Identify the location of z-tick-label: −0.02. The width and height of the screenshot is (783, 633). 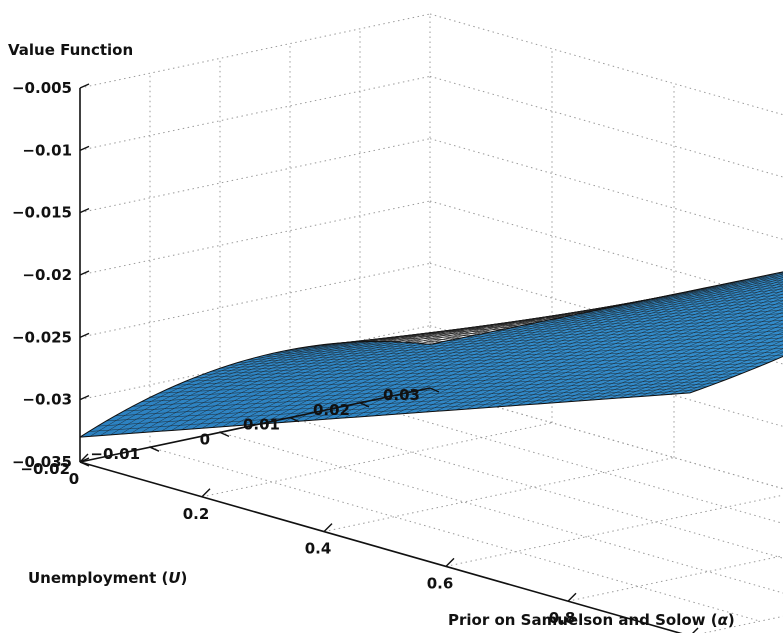
(47, 275).